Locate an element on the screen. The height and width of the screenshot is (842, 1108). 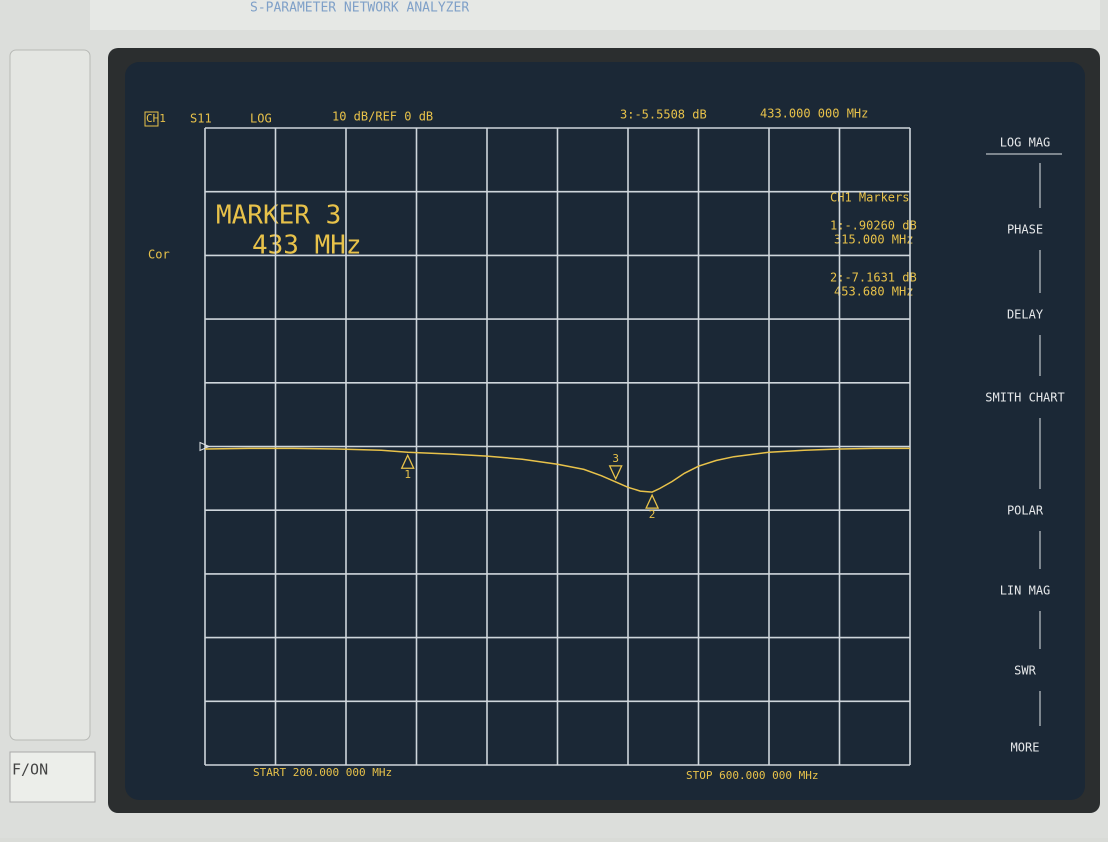
channel: CH1 is located at coordinates (156, 118).